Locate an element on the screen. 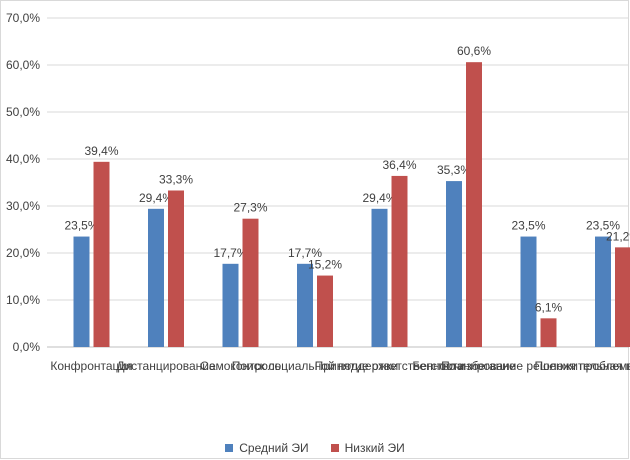 Image resolution: width=630 pixels, height=460 pixels. x-category-label: Планирование решения проблемы is located at coordinates (535, 366).